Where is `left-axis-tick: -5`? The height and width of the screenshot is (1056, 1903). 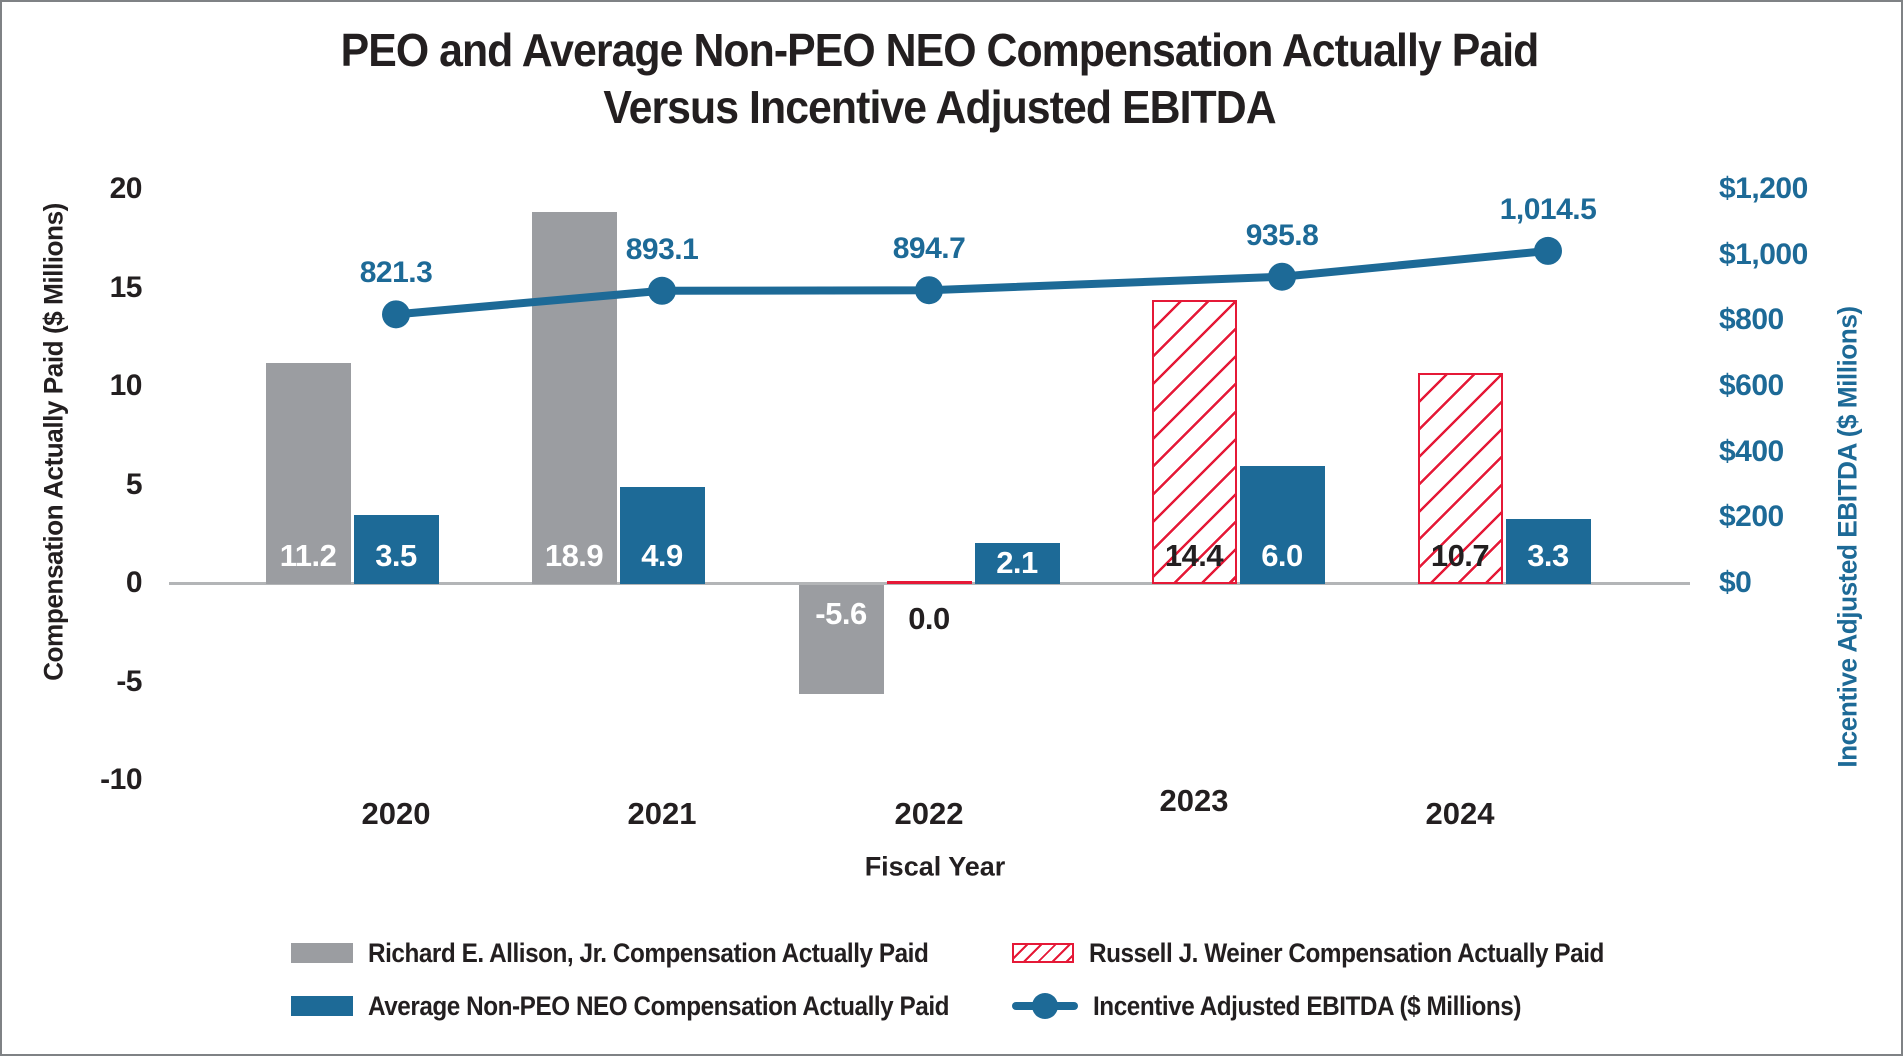
left-axis-tick: -5 is located at coordinates (129, 681).